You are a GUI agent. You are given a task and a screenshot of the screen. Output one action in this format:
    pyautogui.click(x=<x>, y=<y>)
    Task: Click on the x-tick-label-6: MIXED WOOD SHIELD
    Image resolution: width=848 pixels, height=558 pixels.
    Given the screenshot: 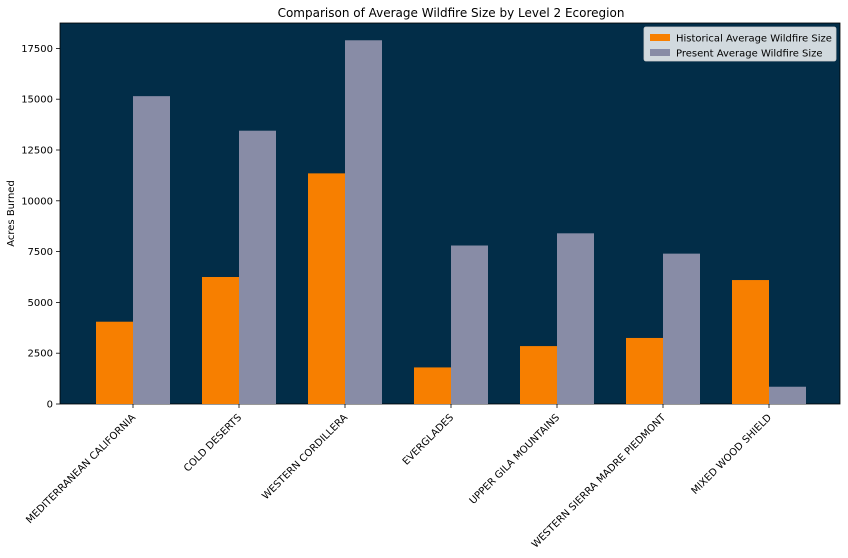 What is the action you would take?
    pyautogui.click(x=732, y=454)
    